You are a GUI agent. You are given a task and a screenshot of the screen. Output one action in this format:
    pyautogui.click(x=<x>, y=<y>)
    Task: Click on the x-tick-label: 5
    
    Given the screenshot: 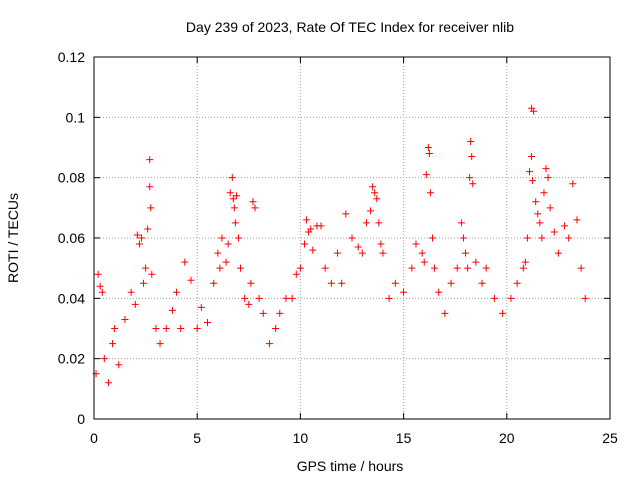 What is the action you would take?
    pyautogui.click(x=197, y=438)
    